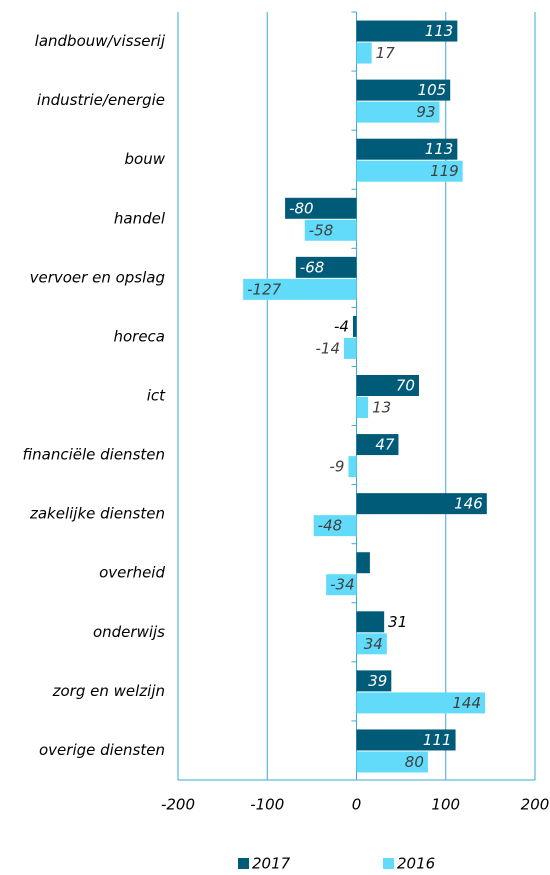 The width and height of the screenshot is (550, 875). I want to click on category-label: overige diensten, so click(102, 750).